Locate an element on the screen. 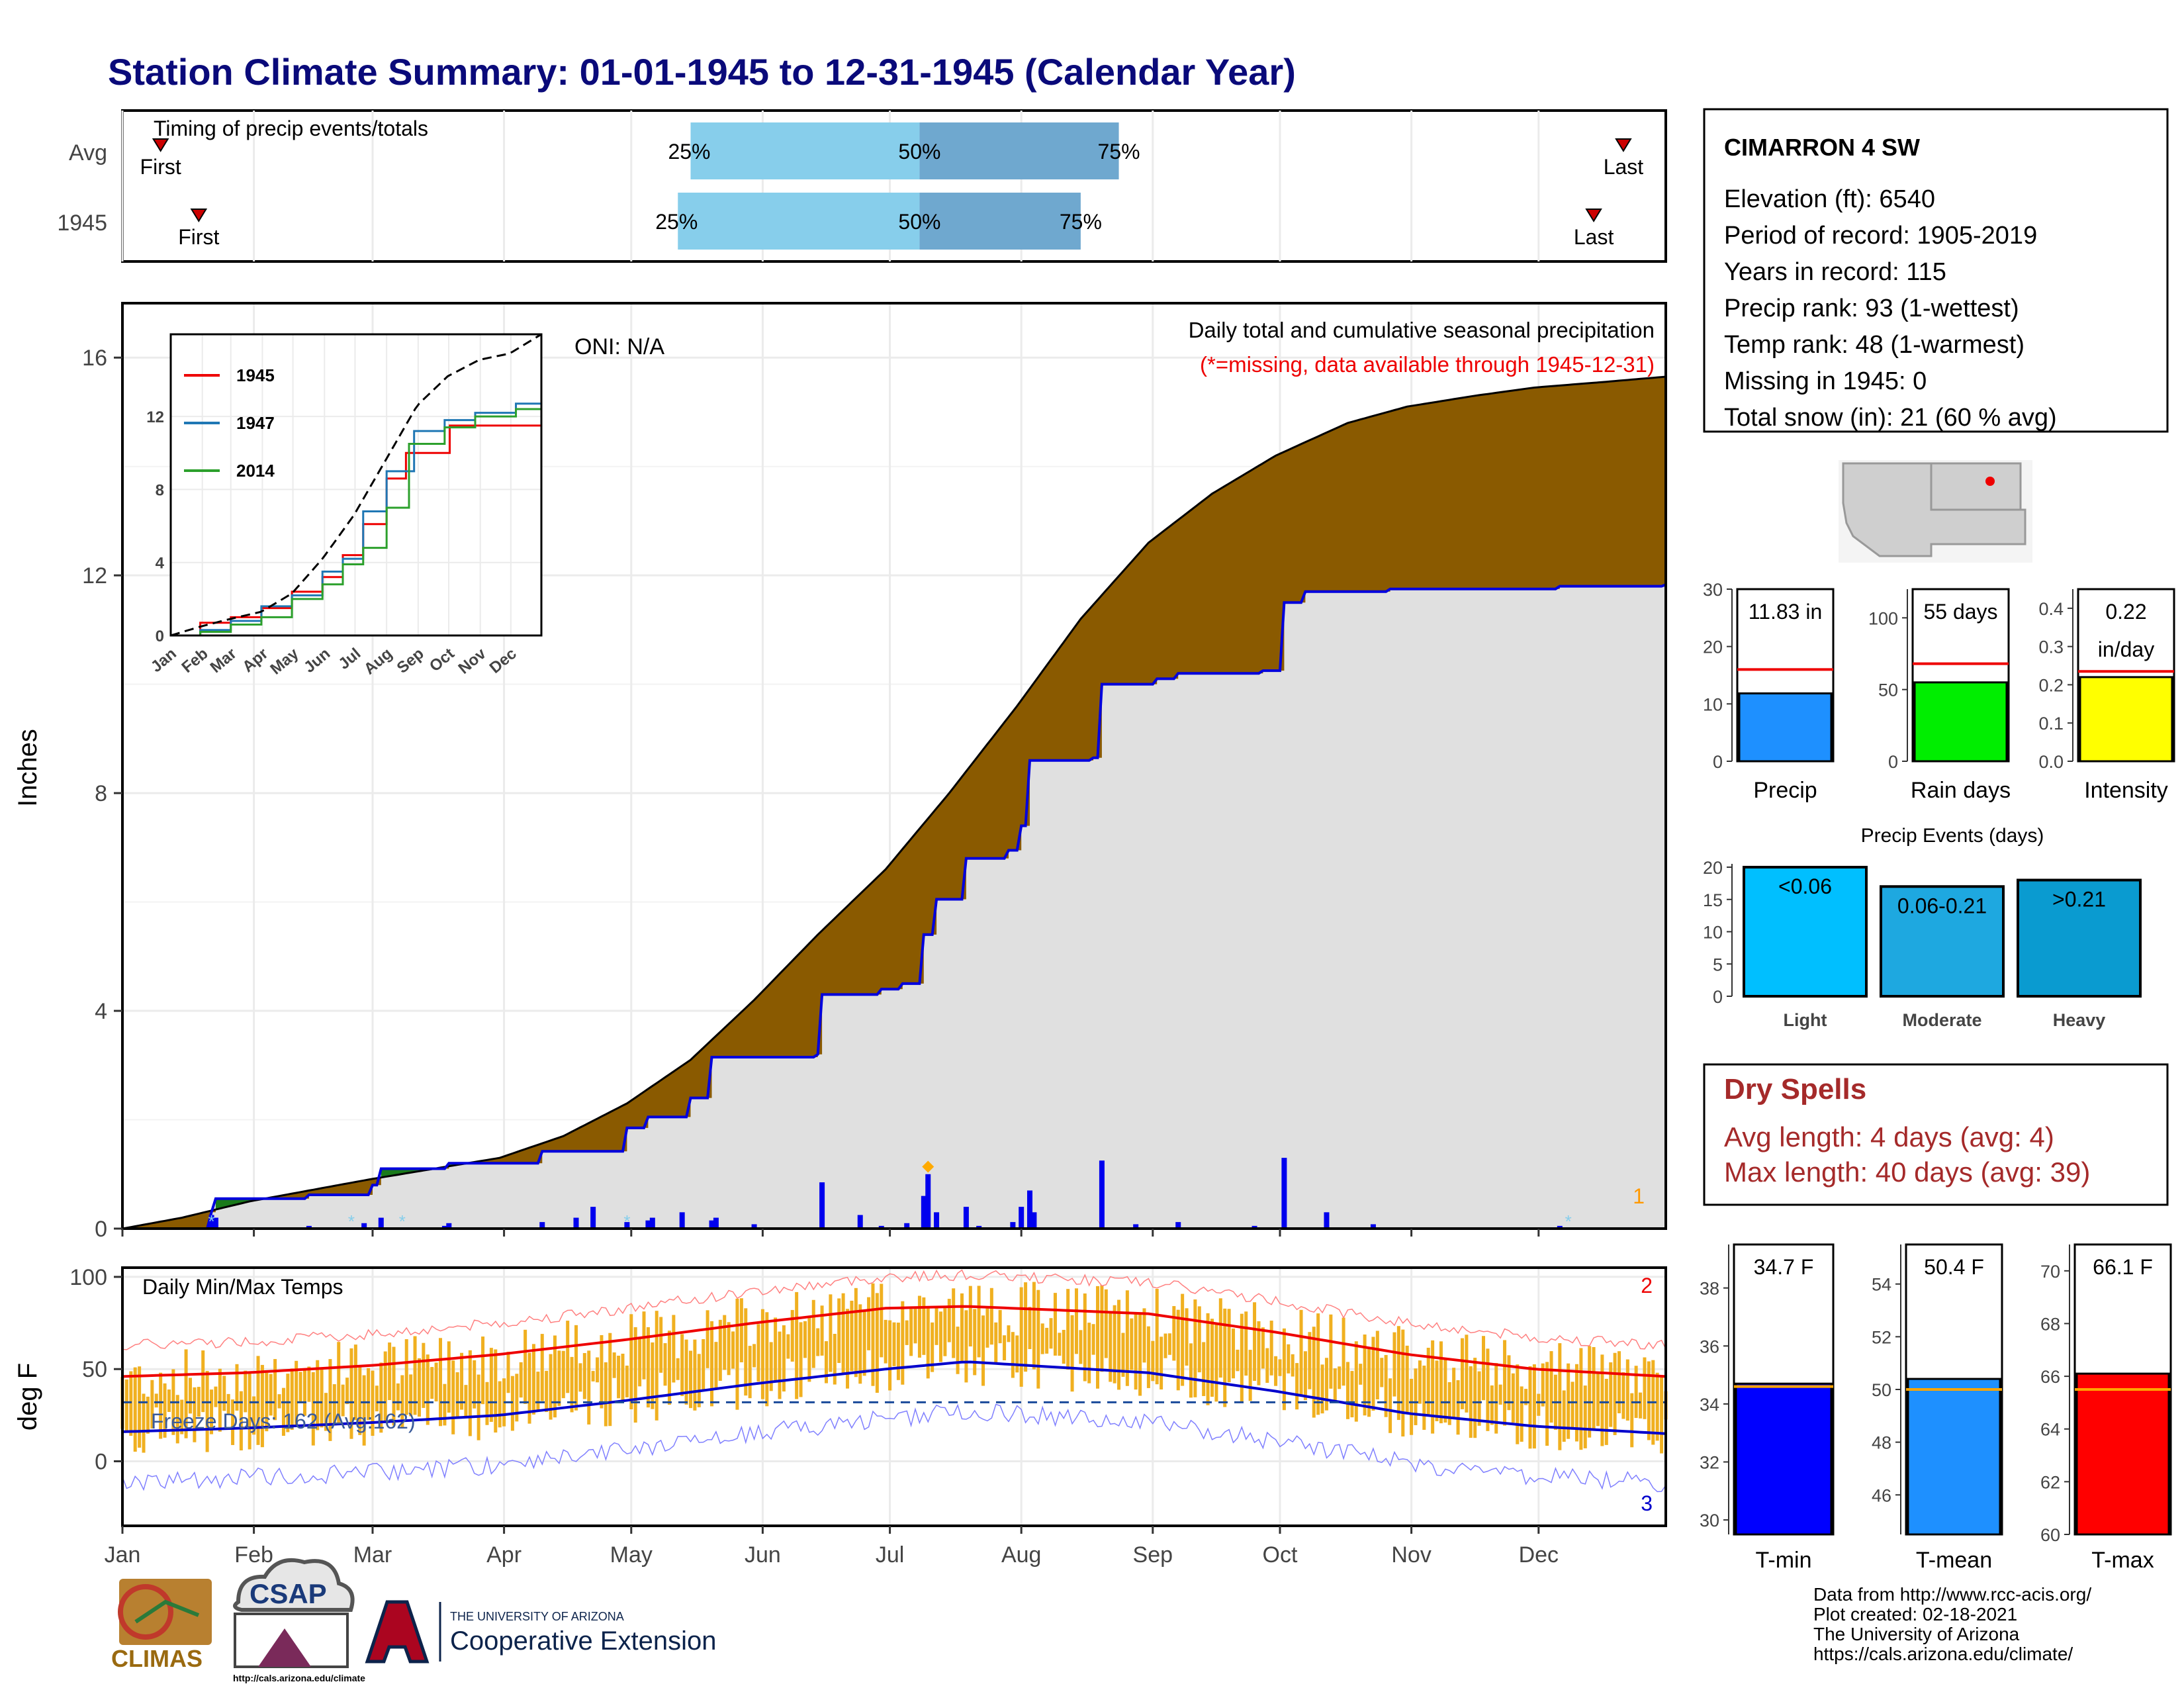 This screenshot has width=2184, height=1688. climas-logo: CLIMAS is located at coordinates (161, 1625).